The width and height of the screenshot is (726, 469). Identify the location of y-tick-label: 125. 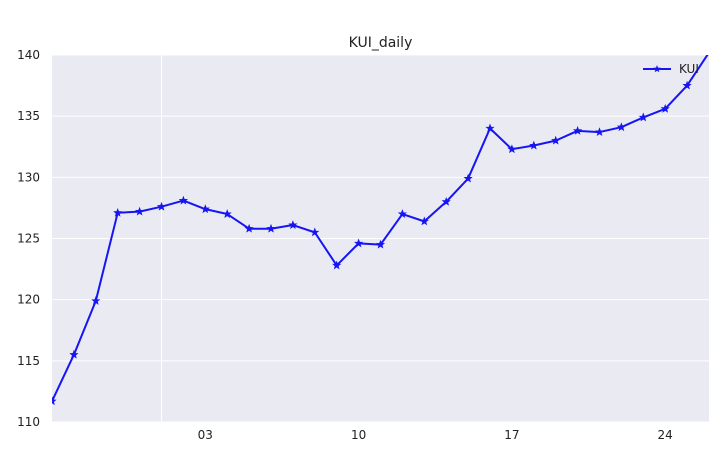
(28, 239).